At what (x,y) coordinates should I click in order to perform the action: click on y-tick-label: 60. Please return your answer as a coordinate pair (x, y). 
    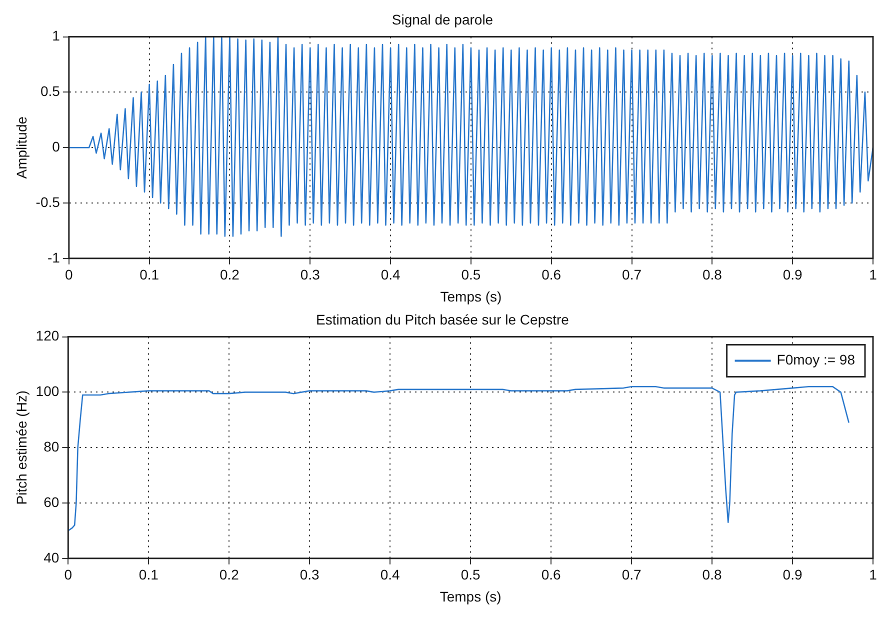
    Looking at the image, I should click on (52, 502).